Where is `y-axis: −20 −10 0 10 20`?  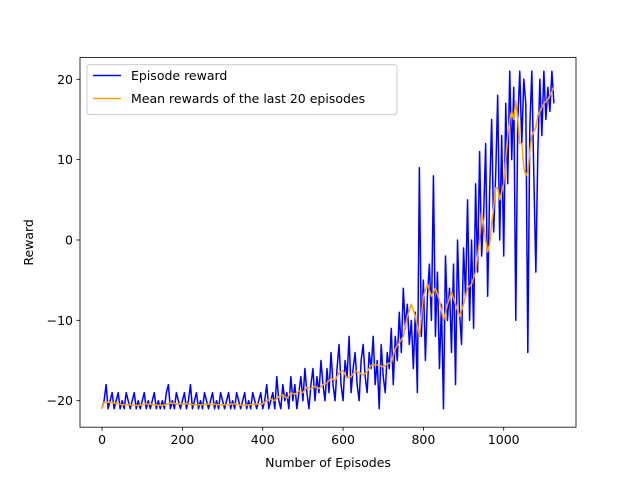
y-axis: −20 −10 0 10 20 is located at coordinates (63, 240).